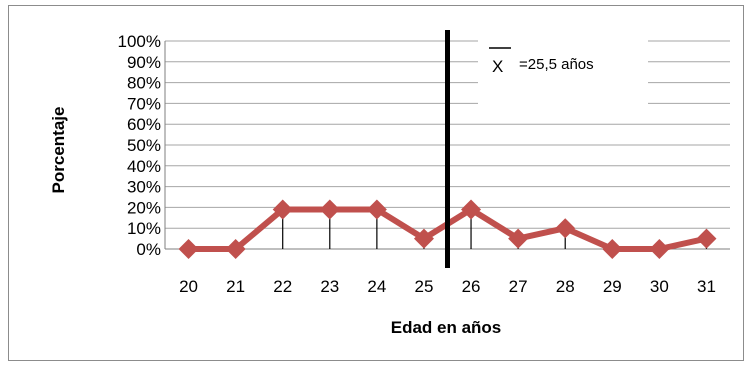 Image resolution: width=750 pixels, height=365 pixels. I want to click on x-tick-label: 30, so click(659, 286).